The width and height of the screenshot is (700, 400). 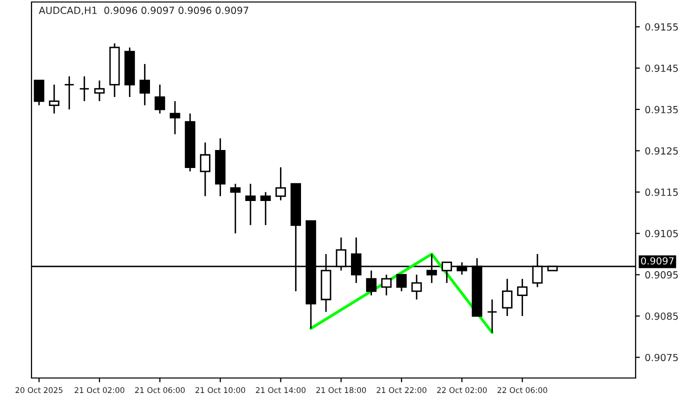 What do you see at coordinates (661, 358) in the screenshot?
I see `y-tick-label: 0.9075` at bounding box center [661, 358].